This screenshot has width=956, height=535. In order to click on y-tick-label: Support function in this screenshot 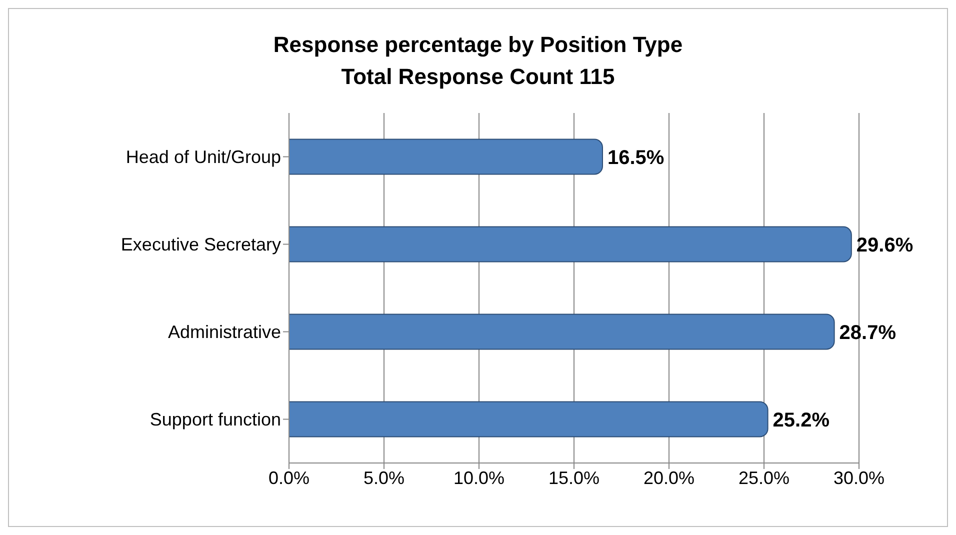, I will do `click(215, 420)`.